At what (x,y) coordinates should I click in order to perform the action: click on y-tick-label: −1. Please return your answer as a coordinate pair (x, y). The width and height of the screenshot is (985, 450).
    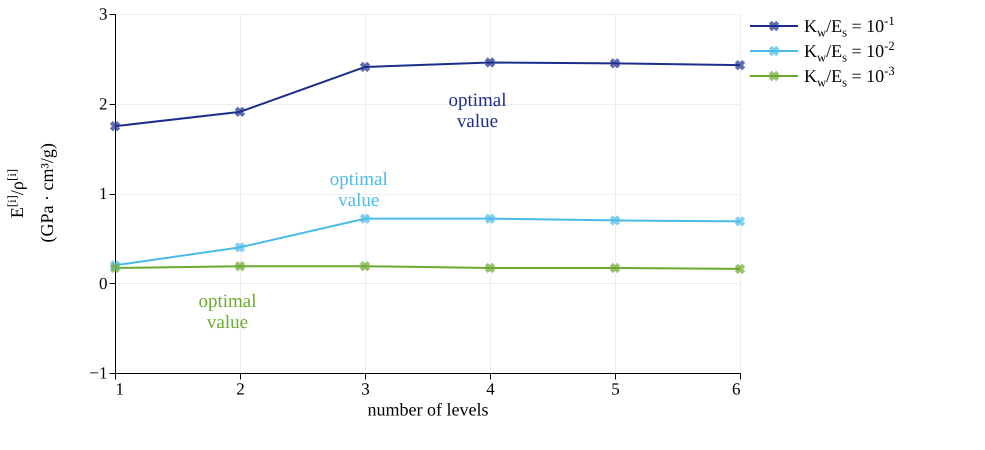
    Looking at the image, I should click on (98, 373).